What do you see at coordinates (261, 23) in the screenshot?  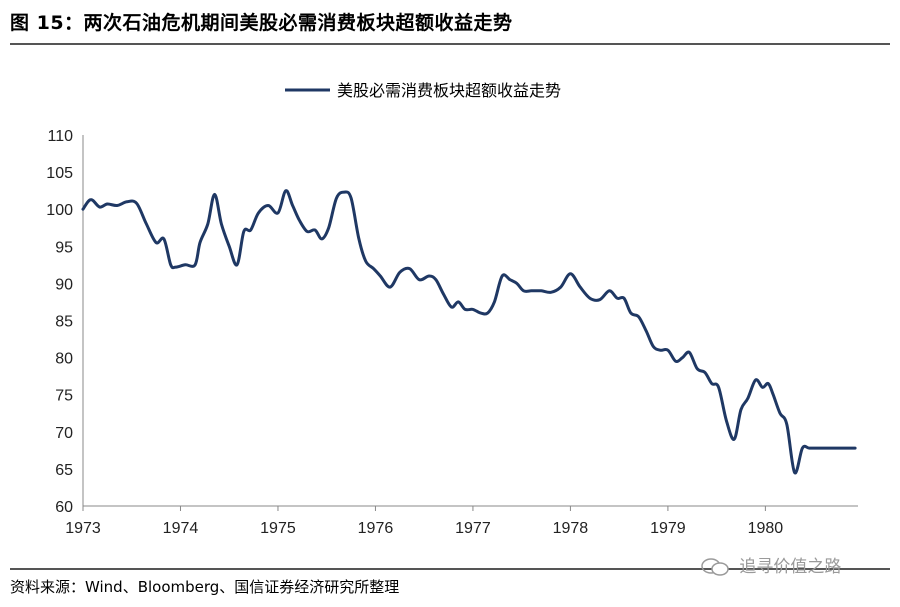 I see `figure-title: 图 15：两次石油危机期间美股必需消费板块超额收益走势` at bounding box center [261, 23].